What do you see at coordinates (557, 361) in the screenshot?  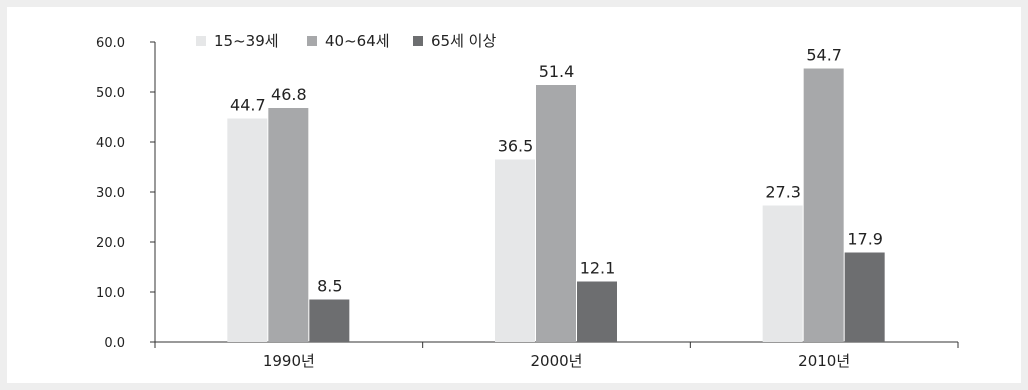 I see `x-tick-label: 2000년` at bounding box center [557, 361].